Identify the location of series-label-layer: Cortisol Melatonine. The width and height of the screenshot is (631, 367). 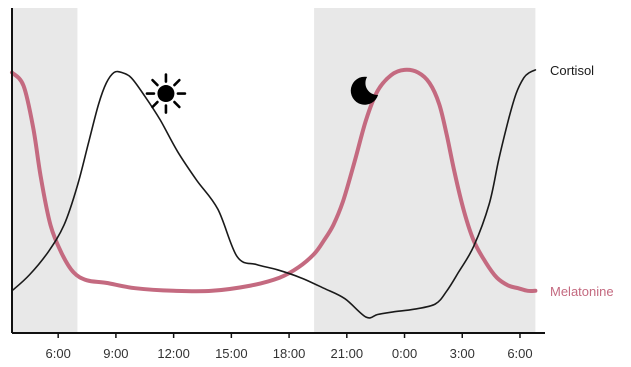
(582, 181).